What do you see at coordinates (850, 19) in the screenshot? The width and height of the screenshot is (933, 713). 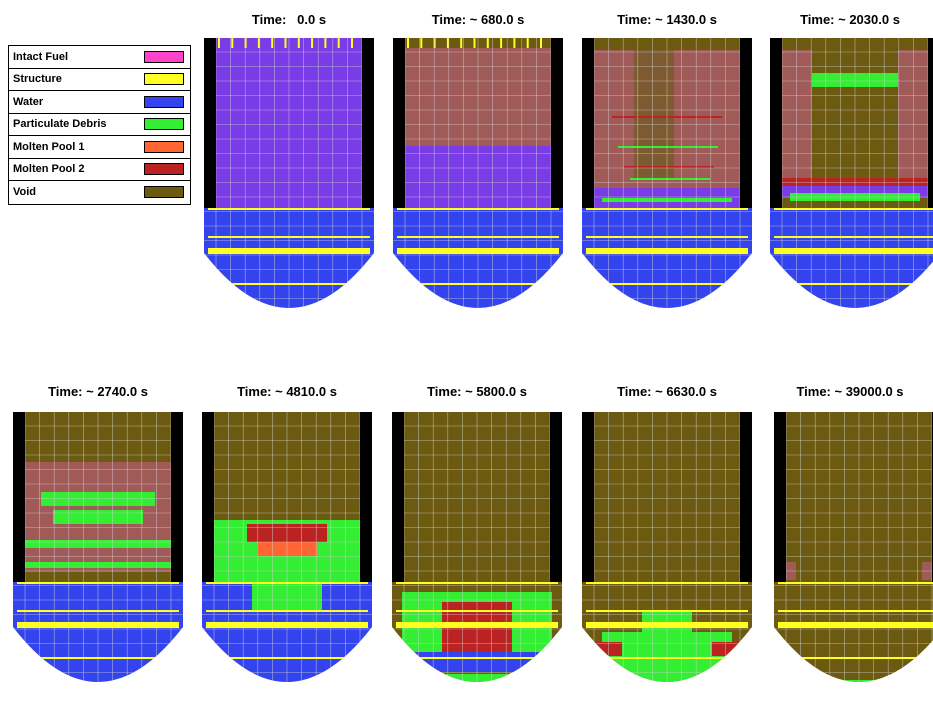 I see `snapshot-title-4: Time: ~ 2030.0 s` at bounding box center [850, 19].